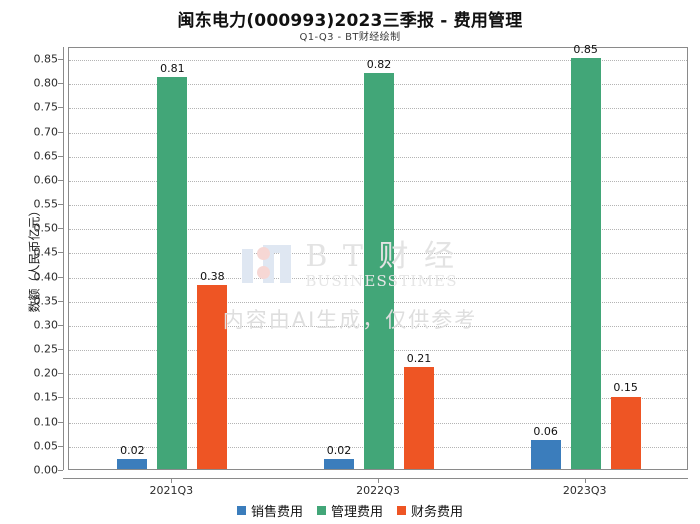 This screenshot has width=700, height=524. Describe the element at coordinates (46, 180) in the screenshot. I see `y-tick-label: 0.60` at that location.